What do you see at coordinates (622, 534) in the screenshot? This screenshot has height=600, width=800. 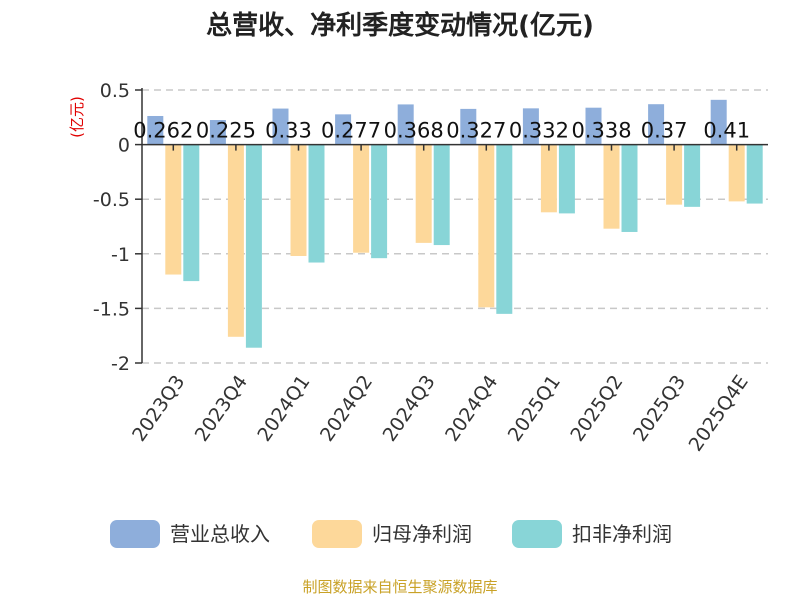 I see `legend-label: 扣非净利润` at bounding box center [622, 534].